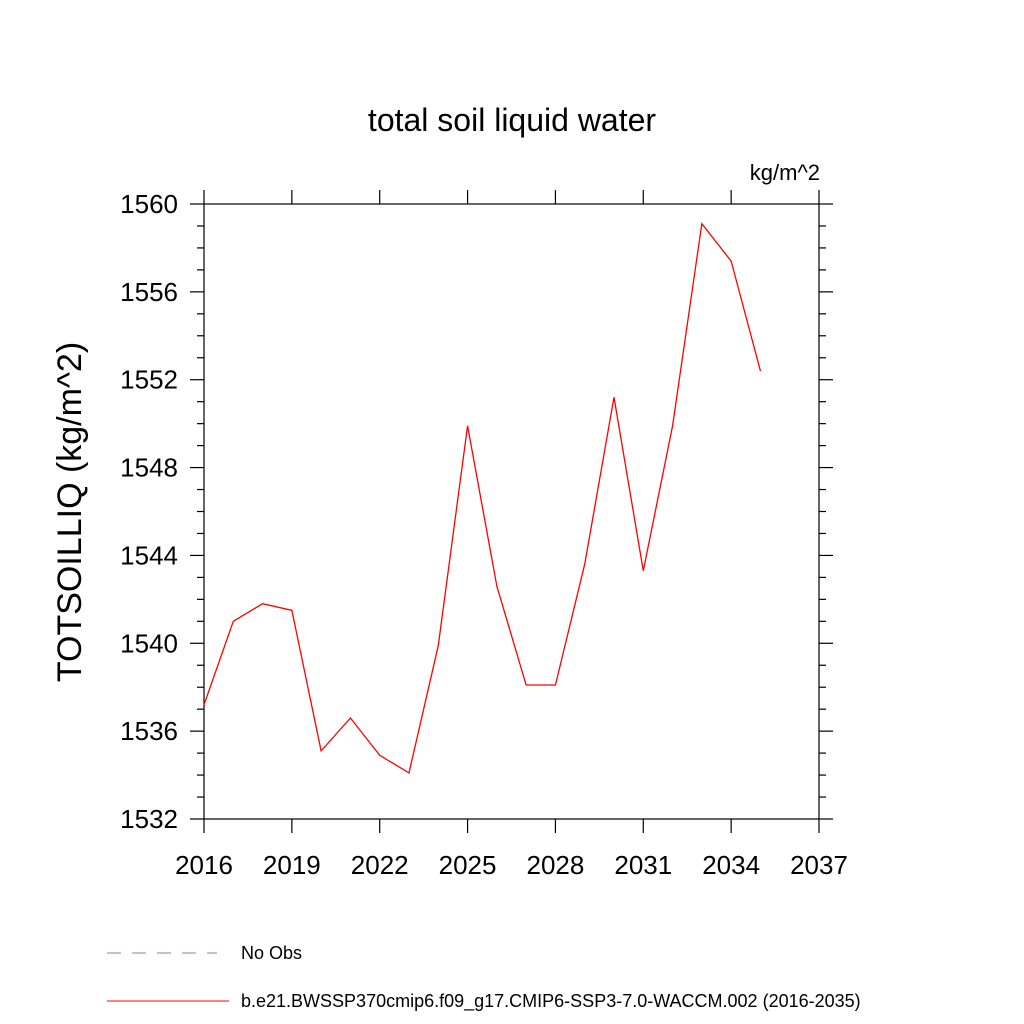 Image resolution: width=1024 pixels, height=1024 pixels. I want to click on y-tick-label: 1548, so click(149, 468).